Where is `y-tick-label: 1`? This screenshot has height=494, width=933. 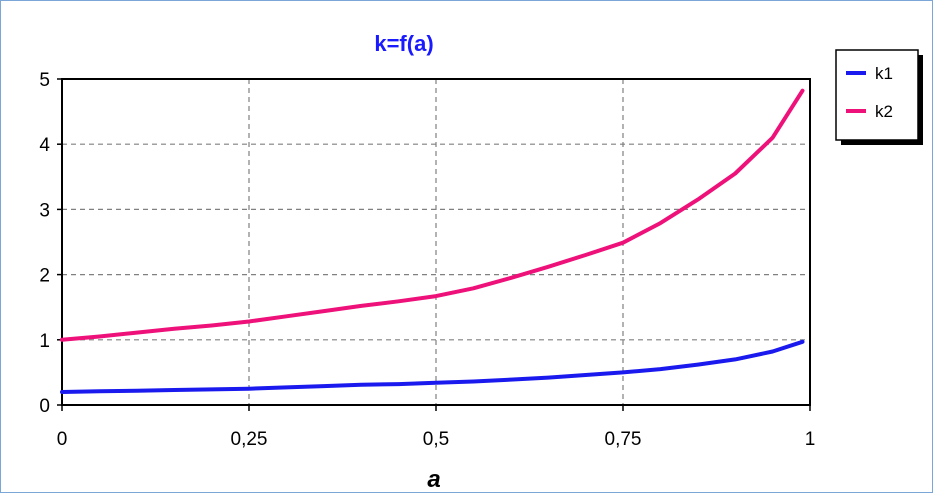
y-tick-label: 1 is located at coordinates (44, 341).